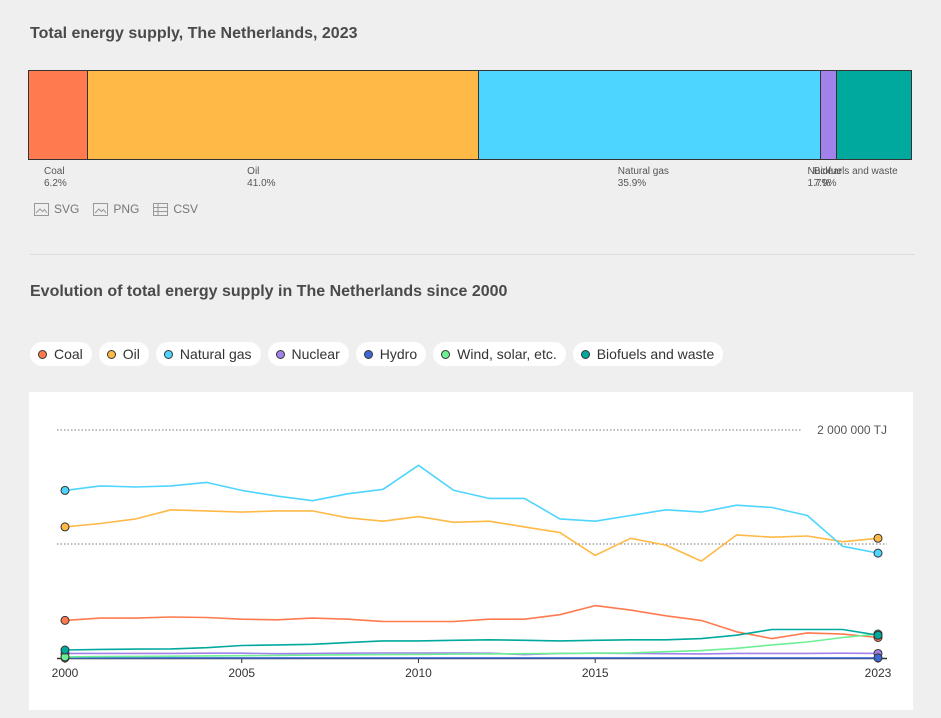 The height and width of the screenshot is (718, 941). What do you see at coordinates (55, 183) in the screenshot?
I see `bar-label-value: 6.2%` at bounding box center [55, 183].